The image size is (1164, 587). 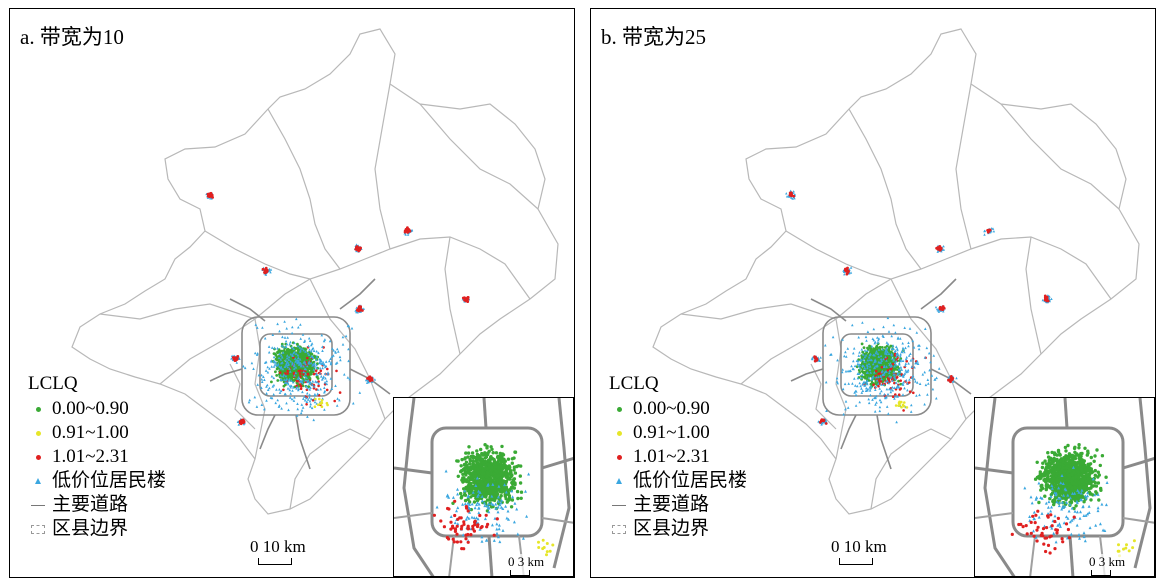 What do you see at coordinates (72, 37) in the screenshot?
I see `panel-title: a. 带宽为10` at bounding box center [72, 37].